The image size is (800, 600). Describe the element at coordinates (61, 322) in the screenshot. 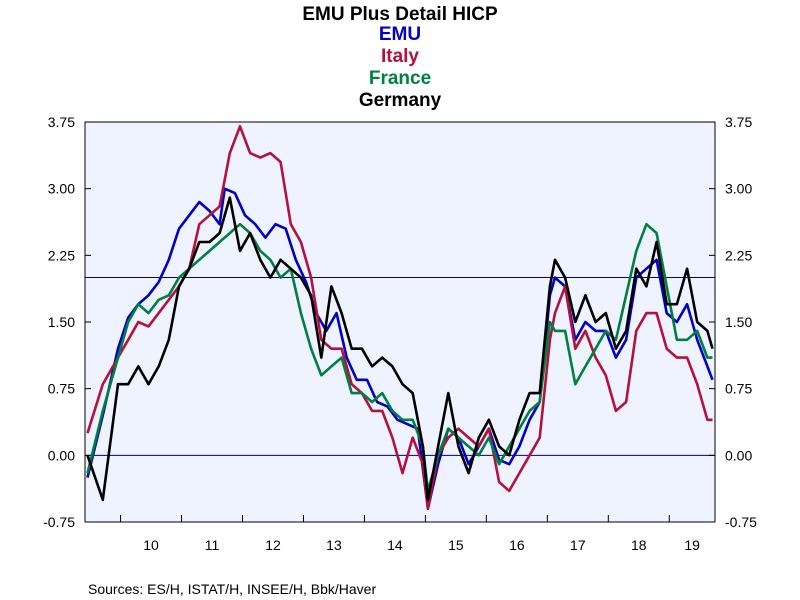

I see `y-tick-label-left: 1.50` at that location.